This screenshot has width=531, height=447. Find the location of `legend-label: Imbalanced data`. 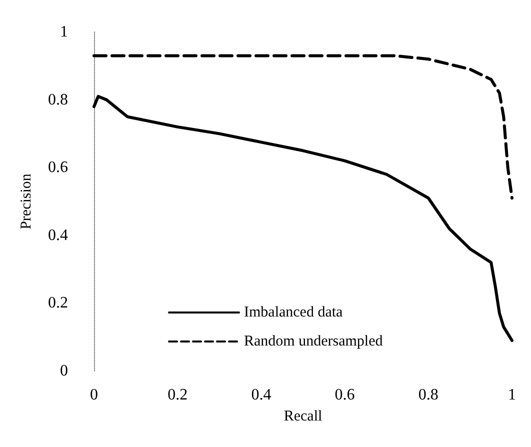

legend-label: Imbalanced data is located at coordinates (294, 312).